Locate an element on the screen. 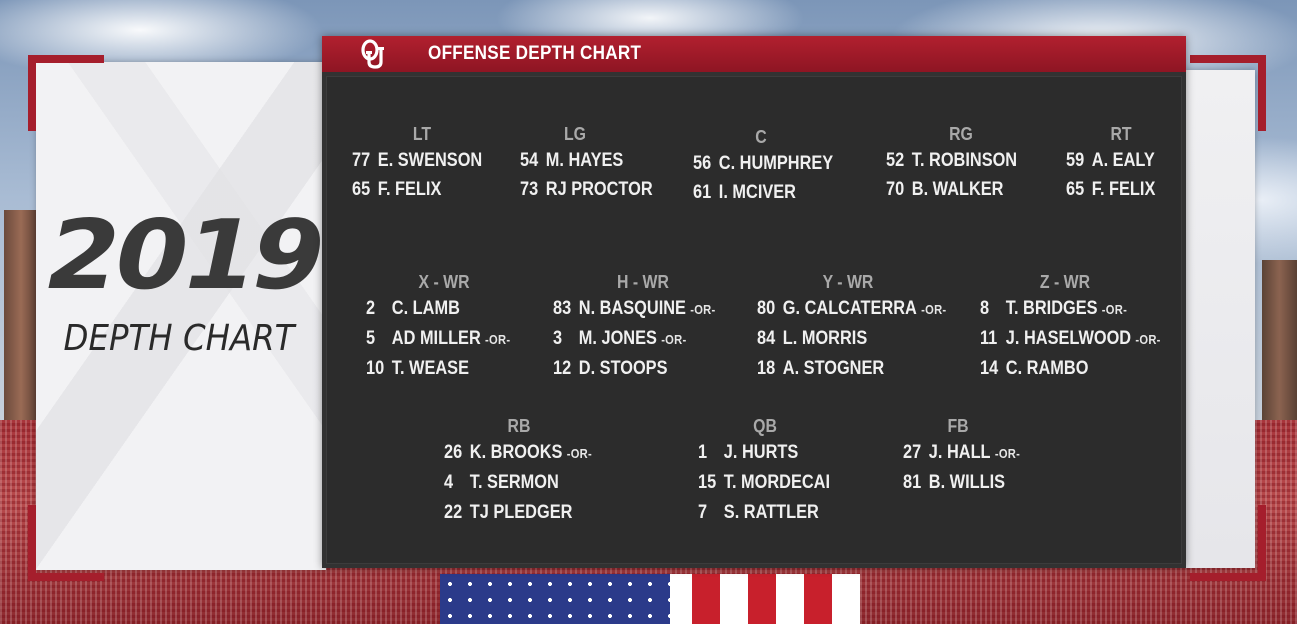 This screenshot has width=1297, height=624. player-row: 27 J. HALL -OR- is located at coordinates (962, 452).